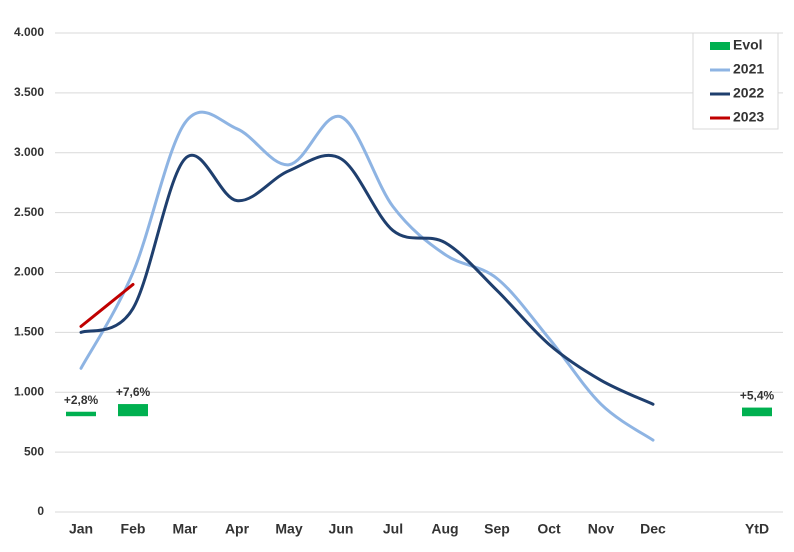 The width and height of the screenshot is (794, 552). I want to click on x-tick-label: Apr, so click(237, 529).